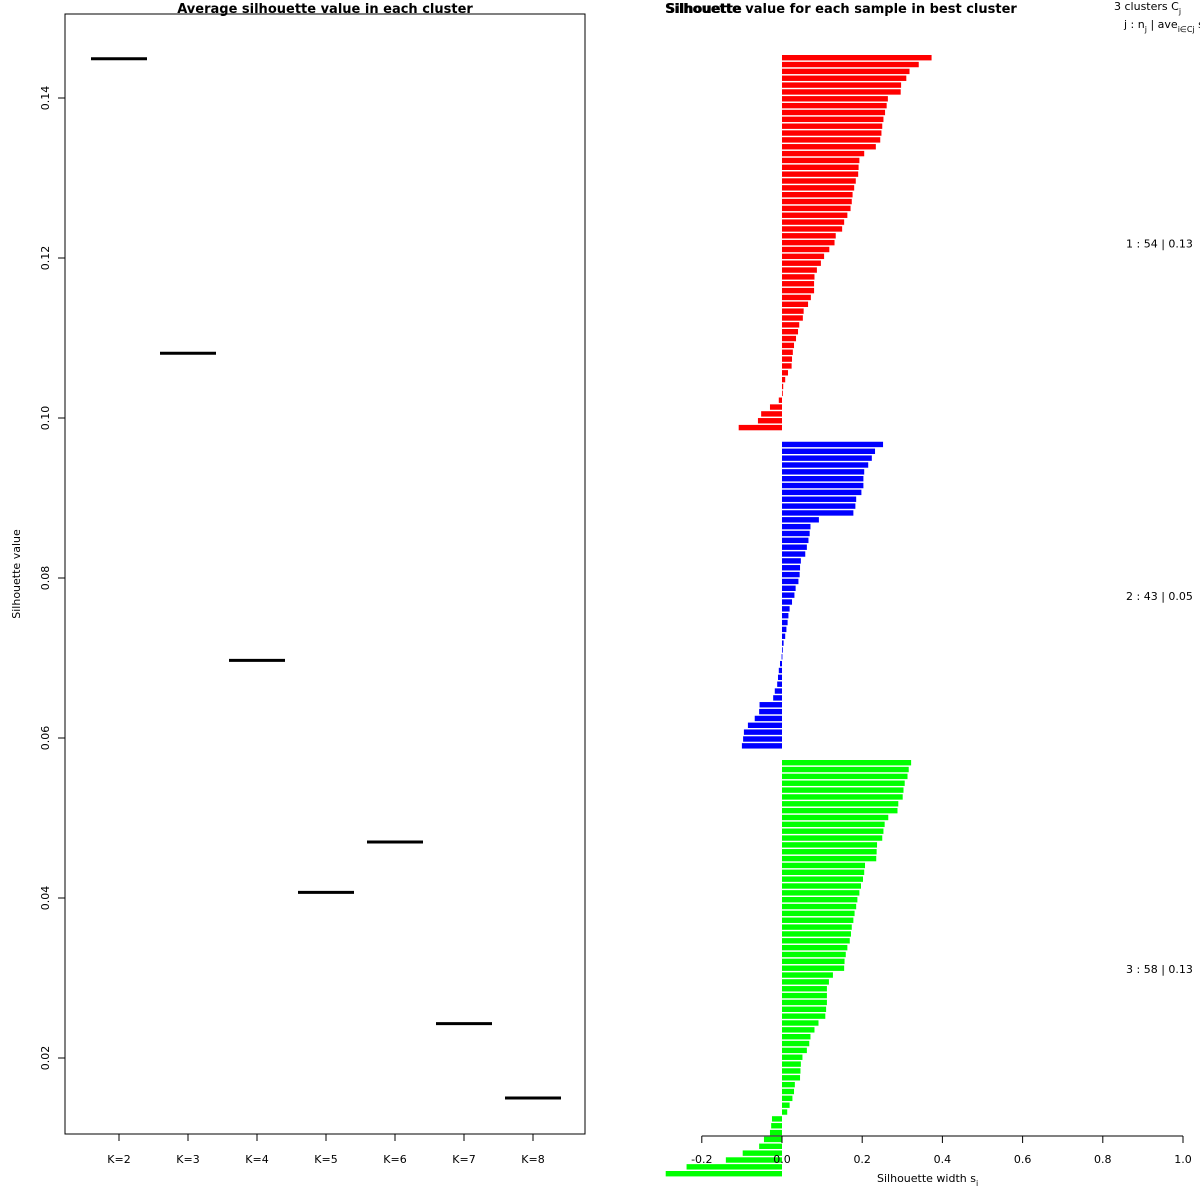  What do you see at coordinates (1145, 29) in the screenshot?
I see `legend-header-line2-sub1: j` at bounding box center [1145, 29].